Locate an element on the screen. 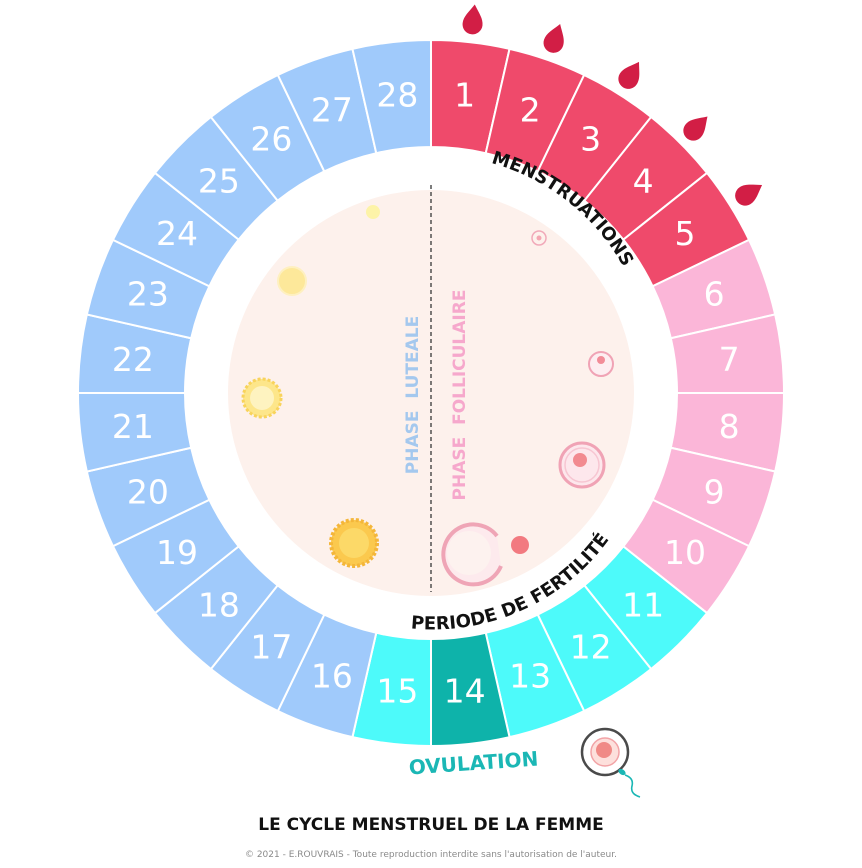 This screenshot has height=868, width=862. phase-folliculaire-label: PHASE FOLLICULAIRE is located at coordinates (460, 395).